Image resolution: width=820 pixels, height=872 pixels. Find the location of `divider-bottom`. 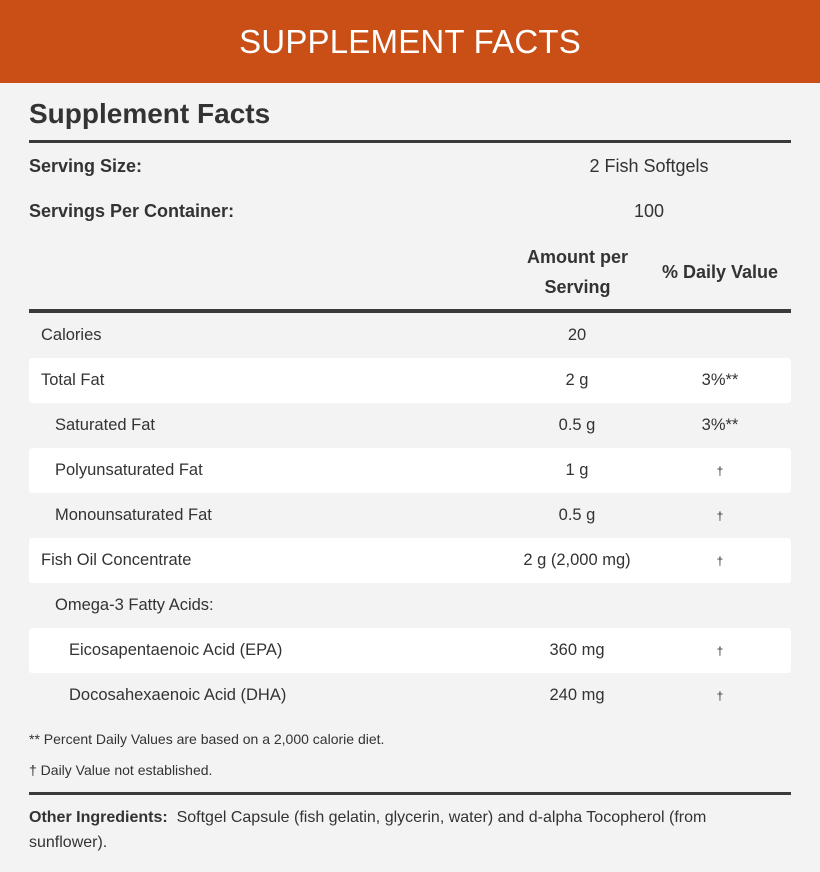

divider-bottom is located at coordinates (410, 793).